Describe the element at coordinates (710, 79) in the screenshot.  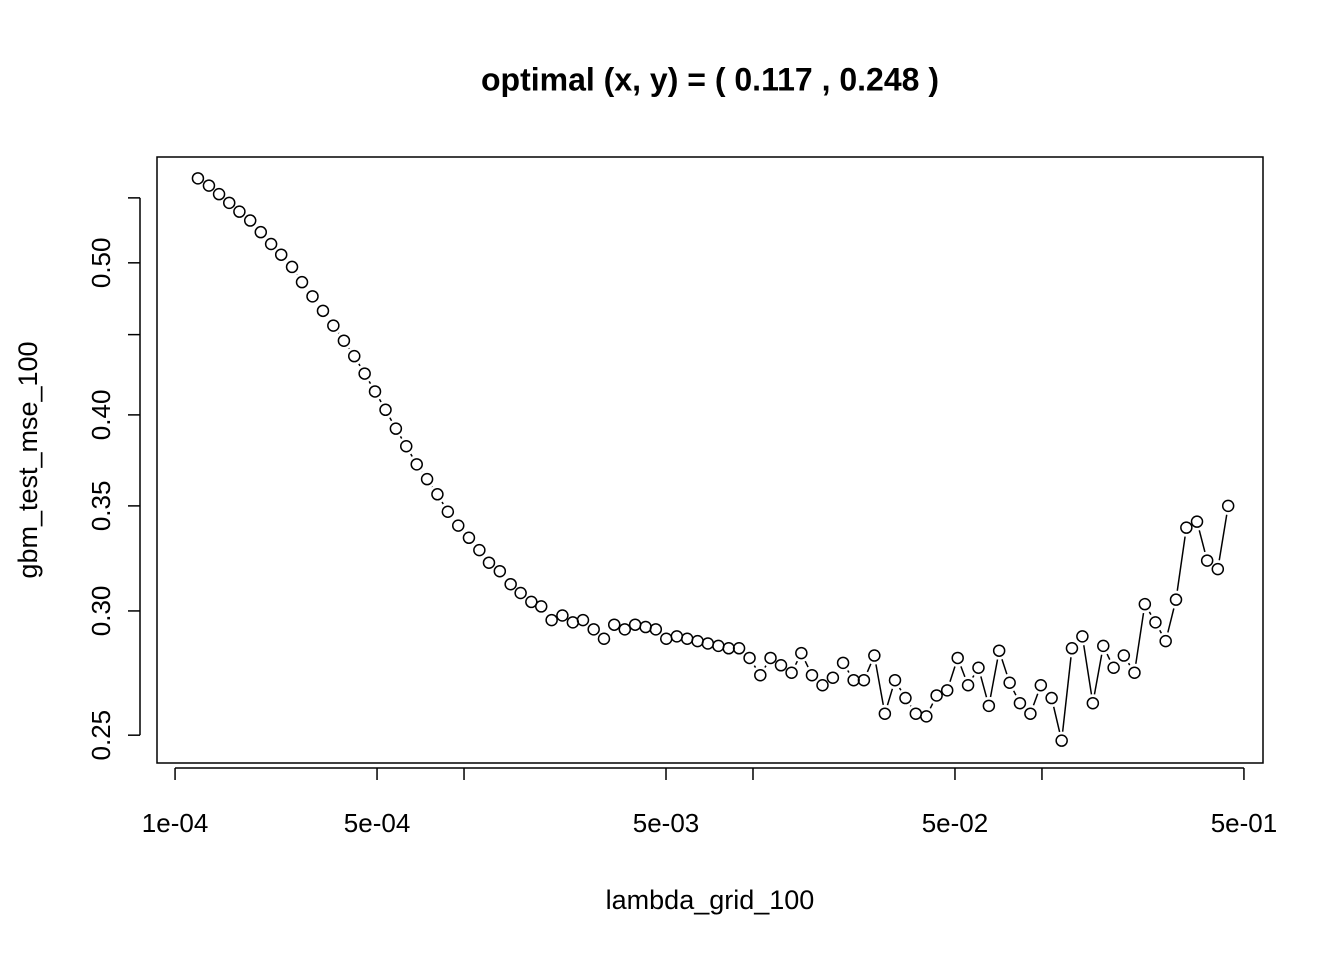
I see `chart-title: optimal (x, y) = ( 0.117 , 0.248 )` at that location.